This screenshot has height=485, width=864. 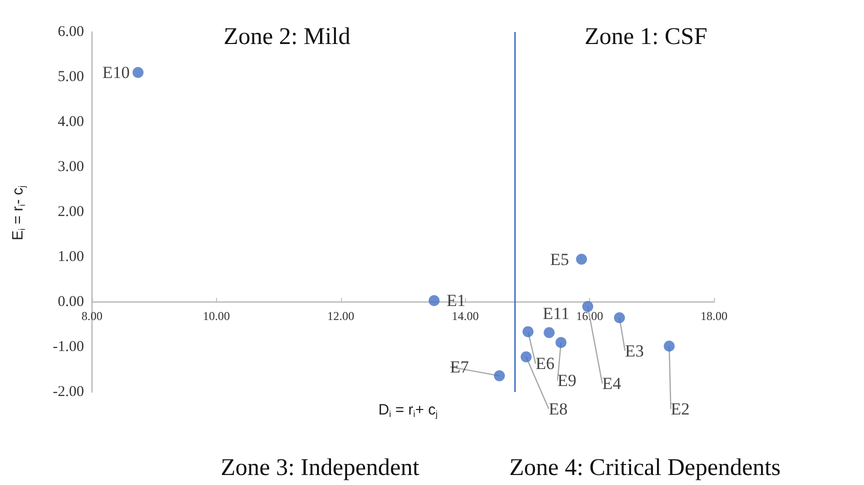 I want to click on annotation: E11, so click(x=556, y=314).